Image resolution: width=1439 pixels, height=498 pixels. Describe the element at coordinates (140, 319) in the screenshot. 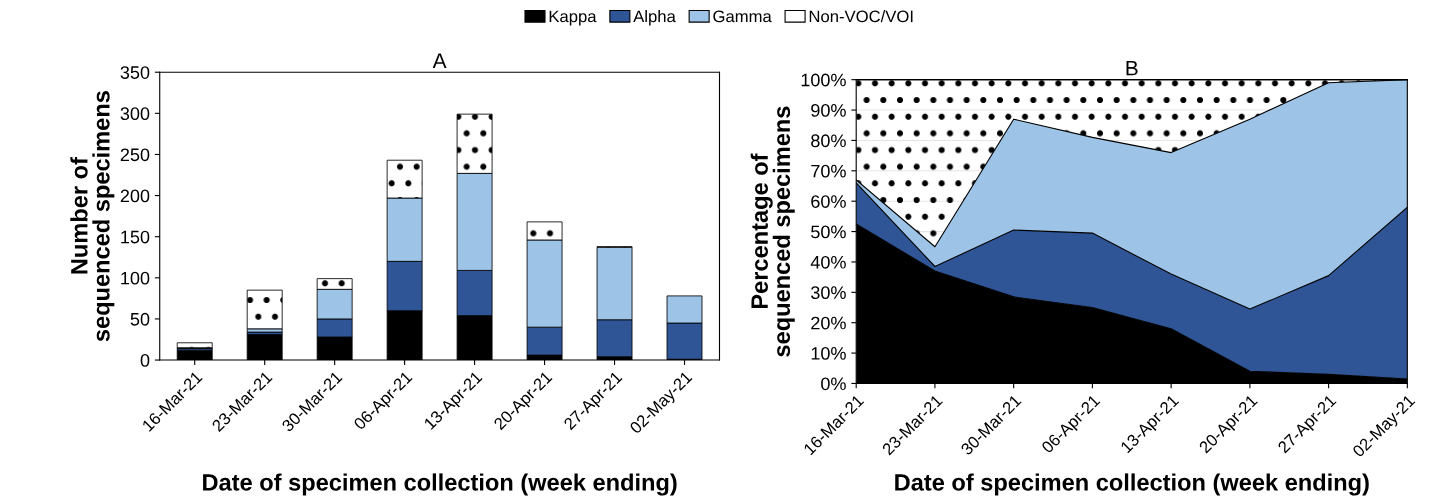

I see `y-tick-label: 50` at that location.